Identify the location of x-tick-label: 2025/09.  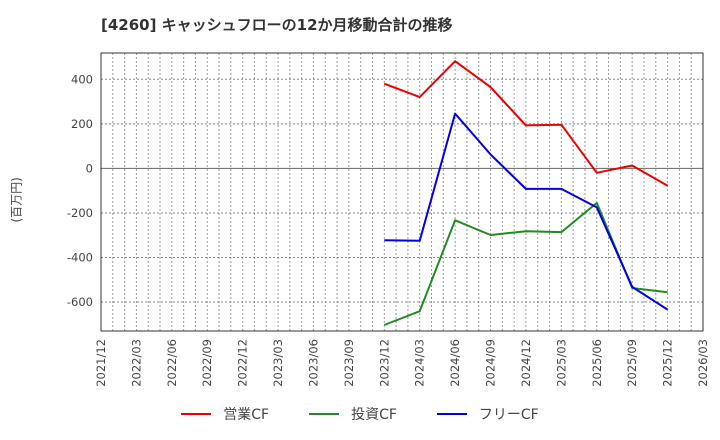
(632, 363).